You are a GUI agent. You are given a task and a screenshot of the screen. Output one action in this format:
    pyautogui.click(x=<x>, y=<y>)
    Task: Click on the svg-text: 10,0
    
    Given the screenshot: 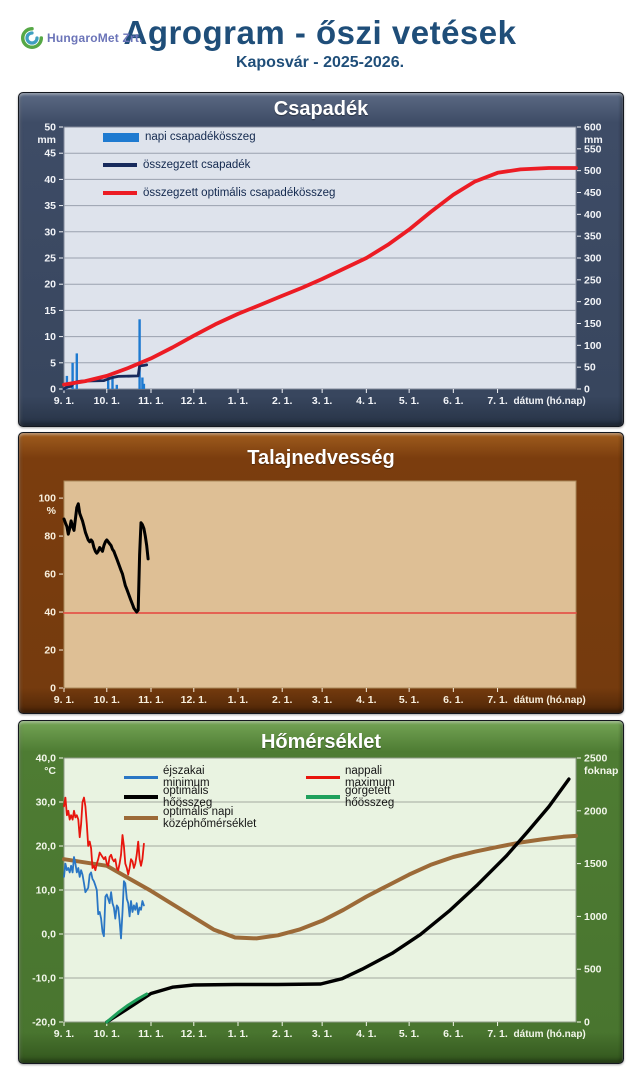 What is the action you would take?
    pyautogui.click(x=46, y=891)
    